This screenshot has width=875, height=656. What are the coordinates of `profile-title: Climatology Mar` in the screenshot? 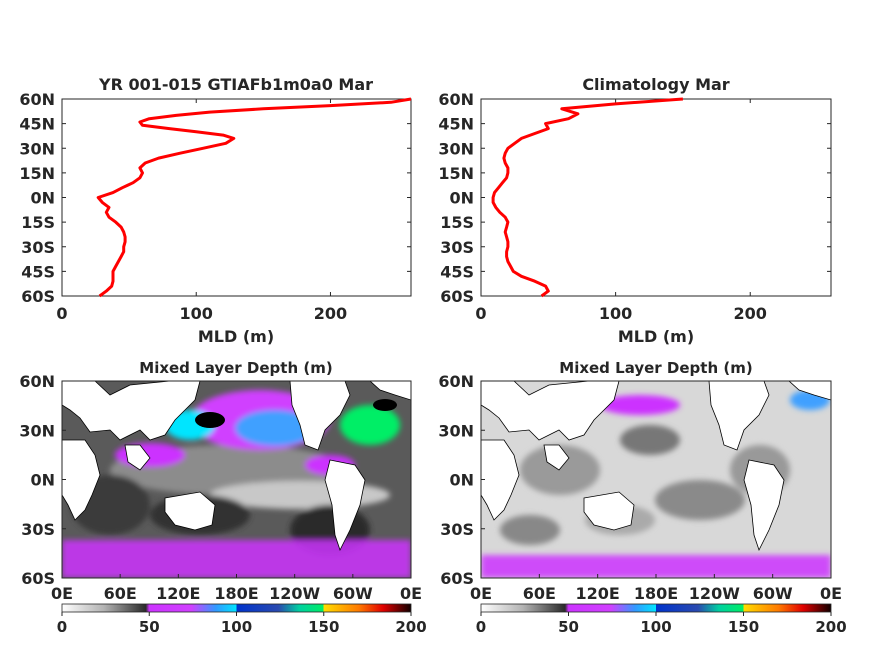 It's located at (655, 84).